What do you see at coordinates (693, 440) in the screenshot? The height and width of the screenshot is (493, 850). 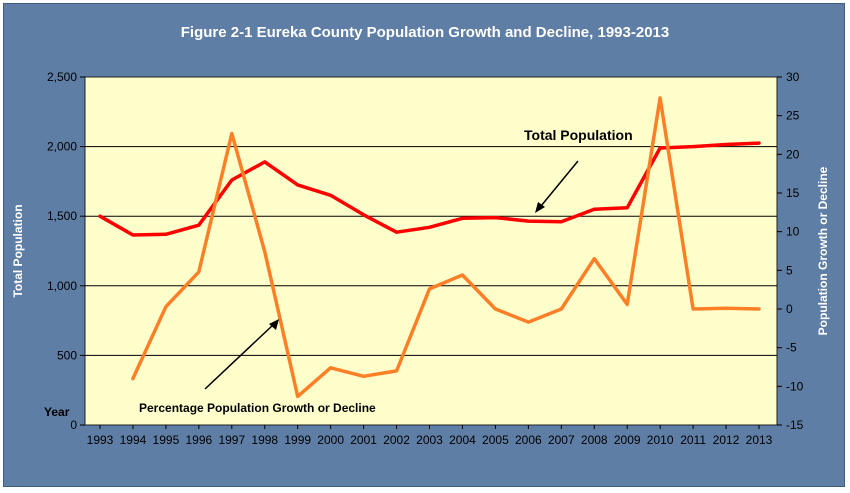 I see `x-tick-label: 2011` at bounding box center [693, 440].